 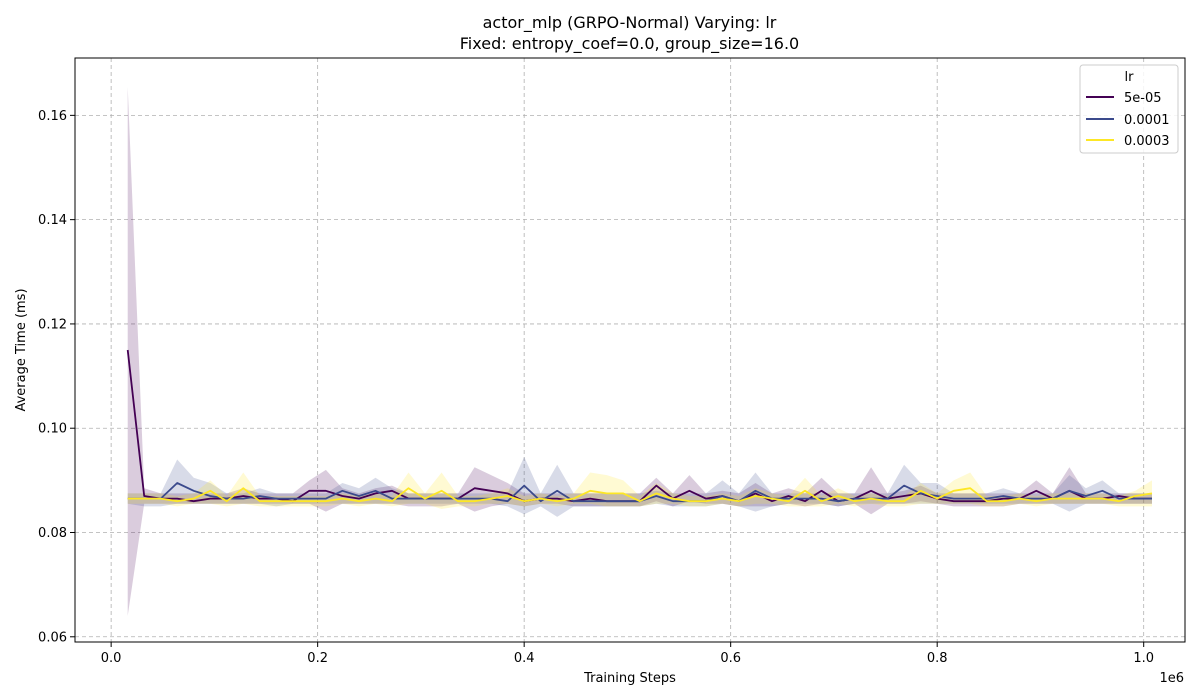 What do you see at coordinates (1147, 120) in the screenshot?
I see `legend-label-0.0001: 0.0001` at bounding box center [1147, 120].